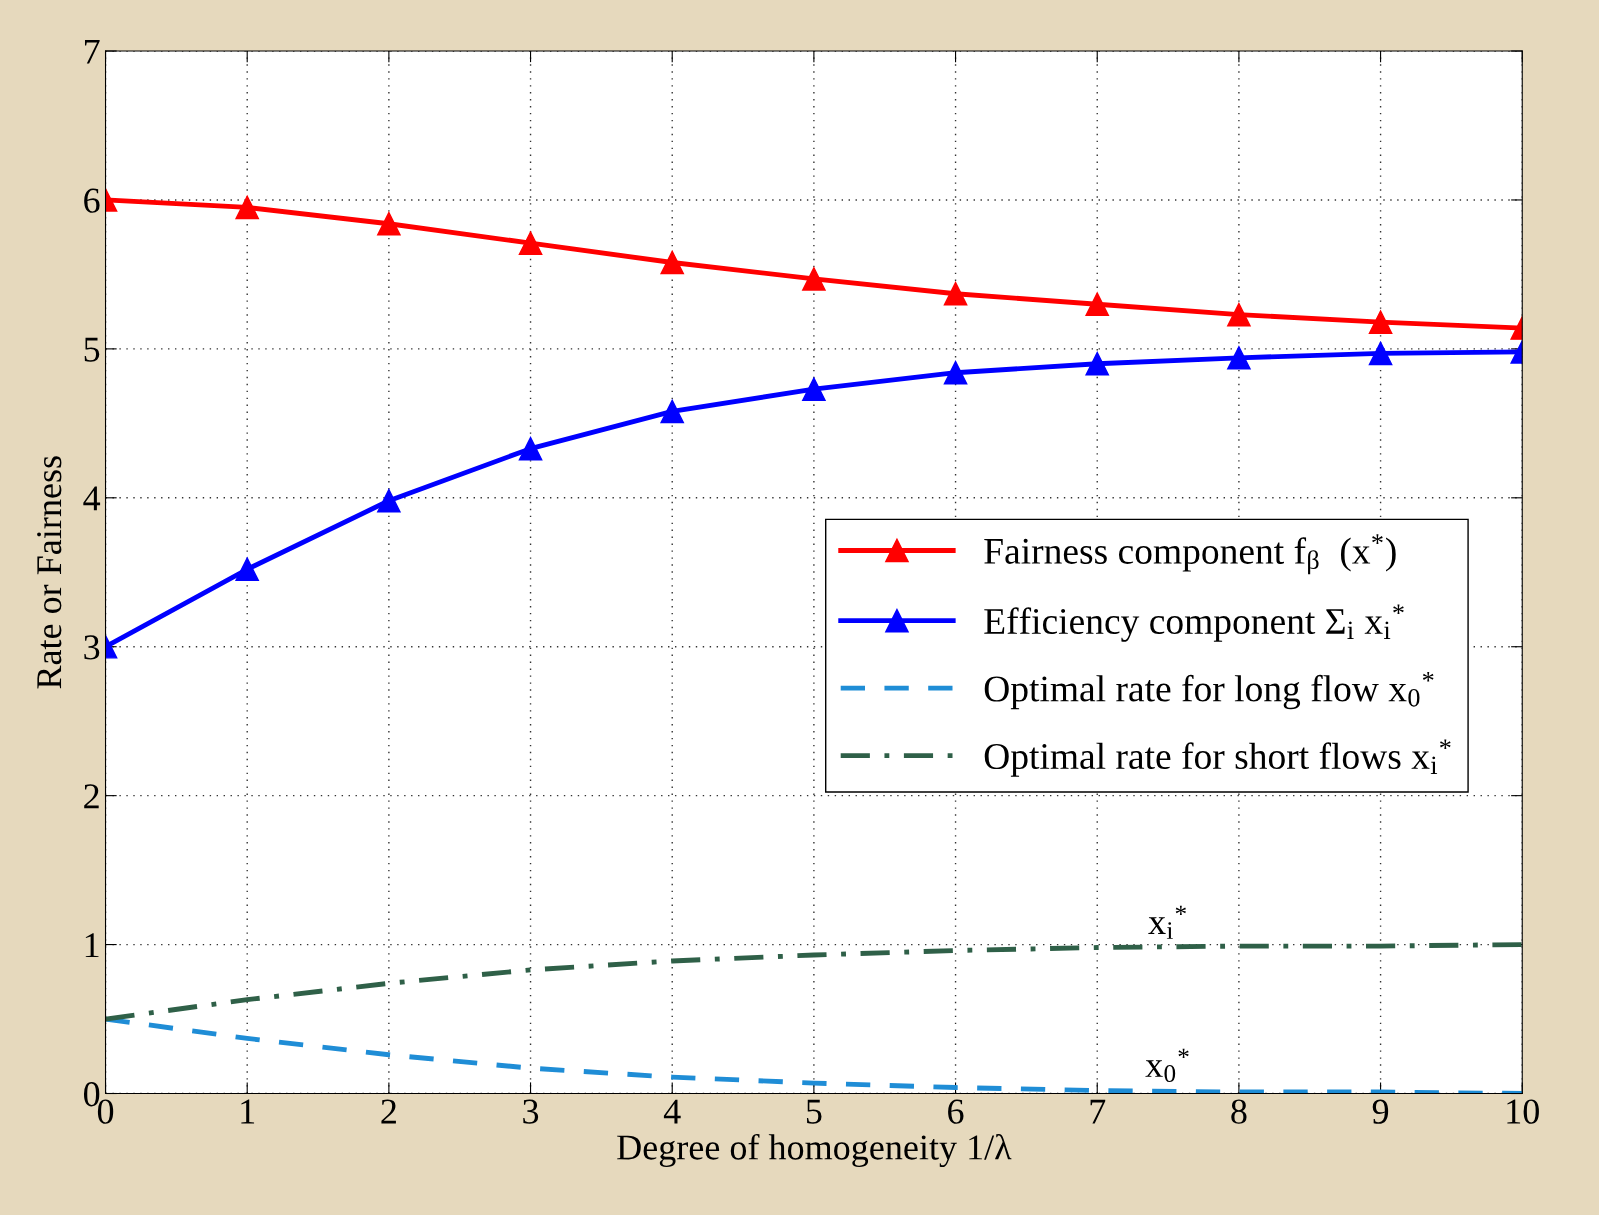  Describe the element at coordinates (1239, 1111) in the screenshot. I see `x-tick-label: 8` at that location.